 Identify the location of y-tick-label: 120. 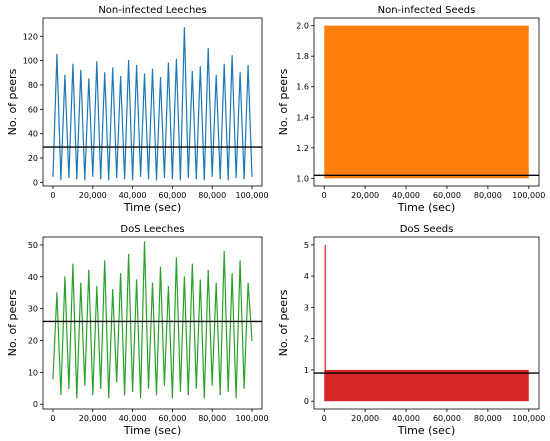
(30, 36).